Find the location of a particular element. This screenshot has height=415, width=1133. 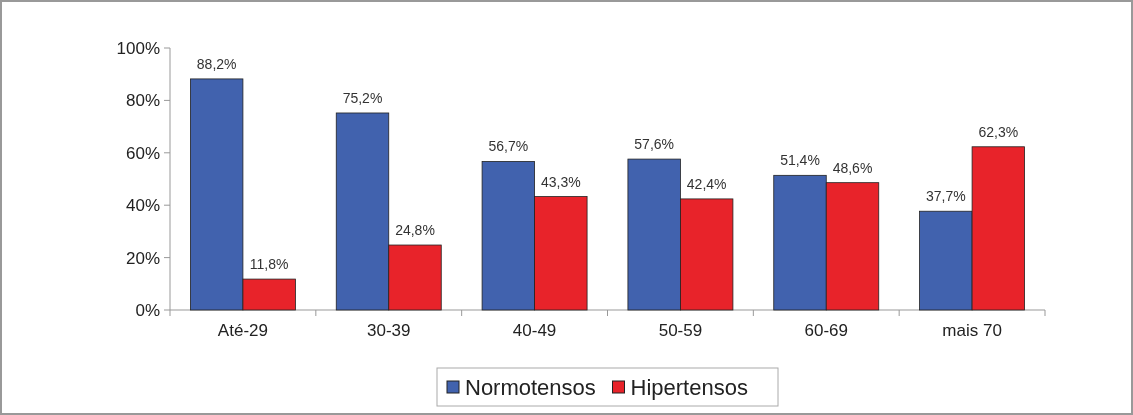

data-label: 88,2% is located at coordinates (216, 63).